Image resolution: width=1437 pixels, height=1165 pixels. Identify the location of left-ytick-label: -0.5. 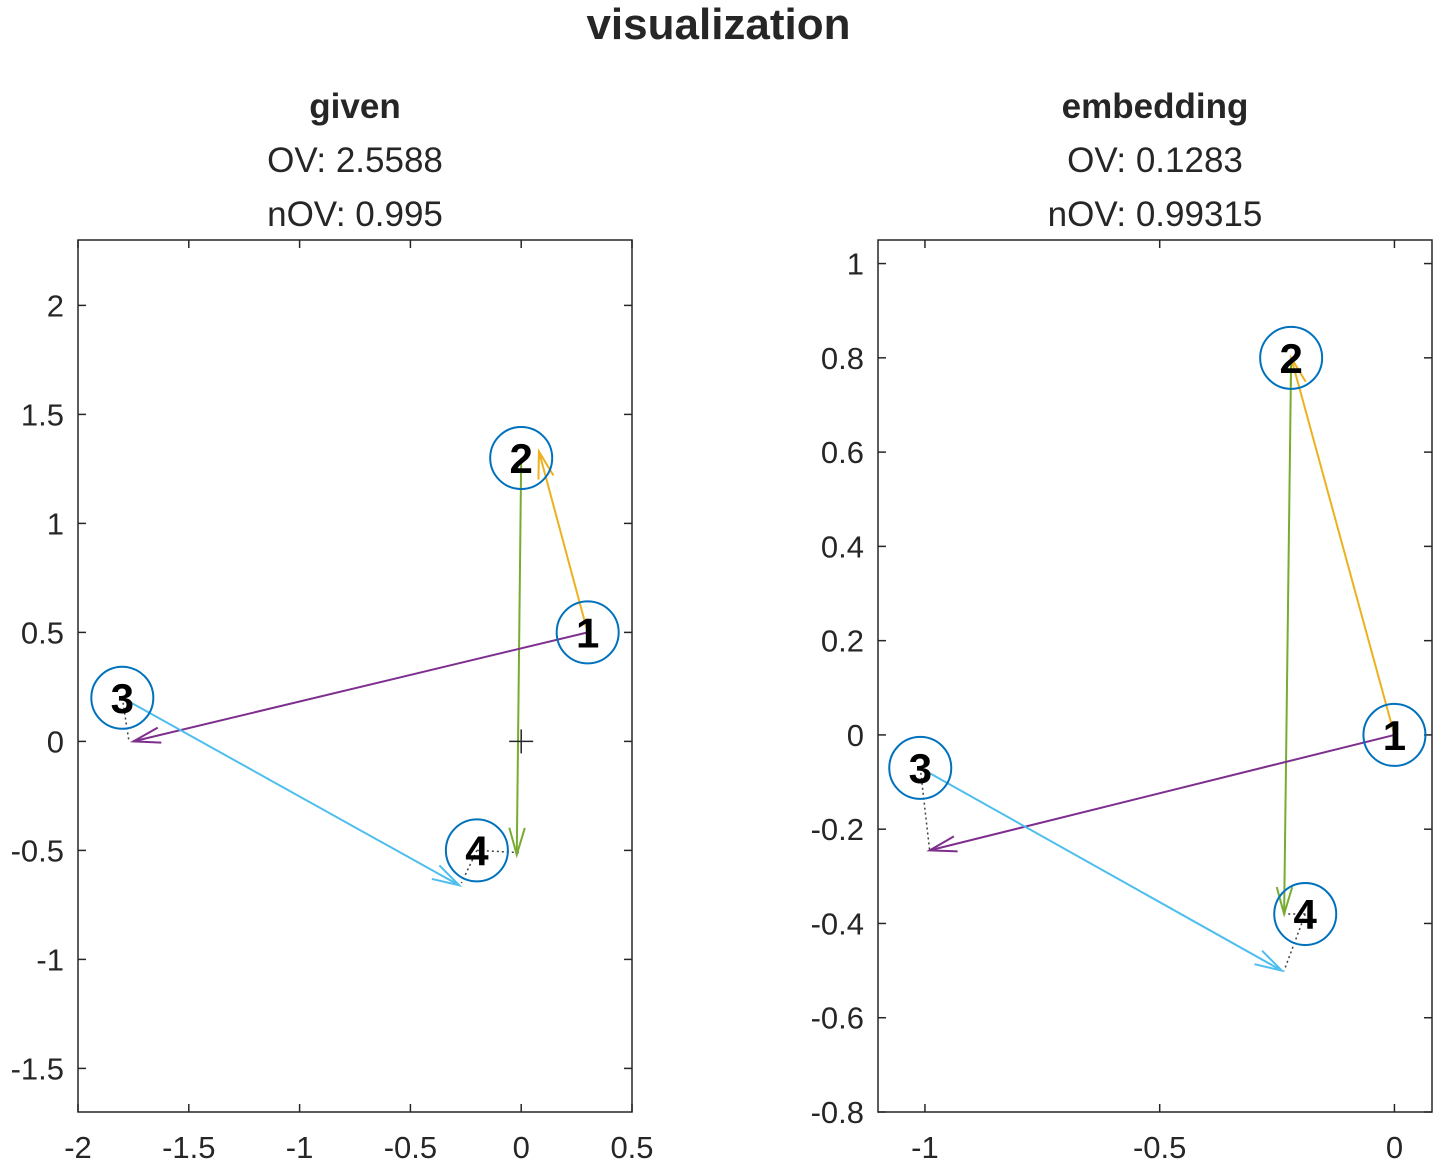
(37, 850).